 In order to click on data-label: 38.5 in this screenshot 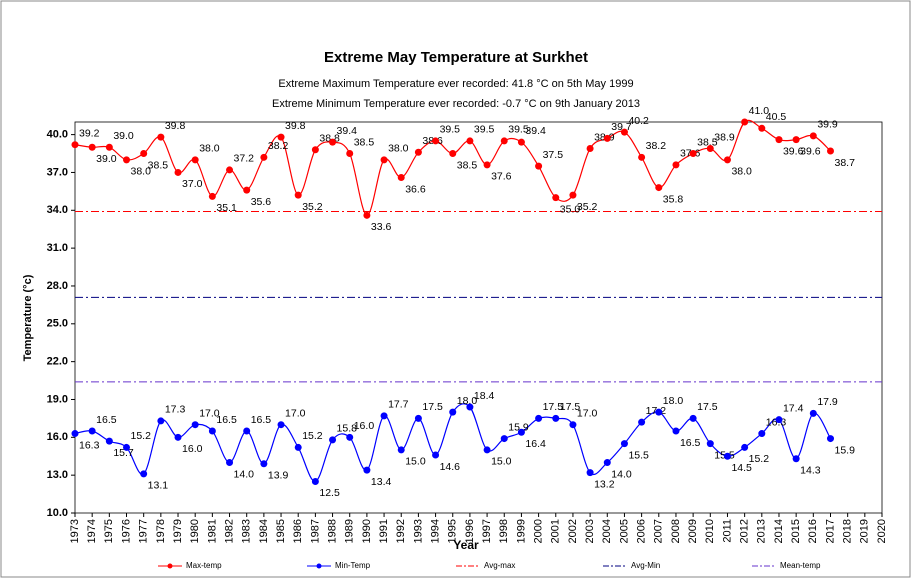, I will do `click(364, 142)`.